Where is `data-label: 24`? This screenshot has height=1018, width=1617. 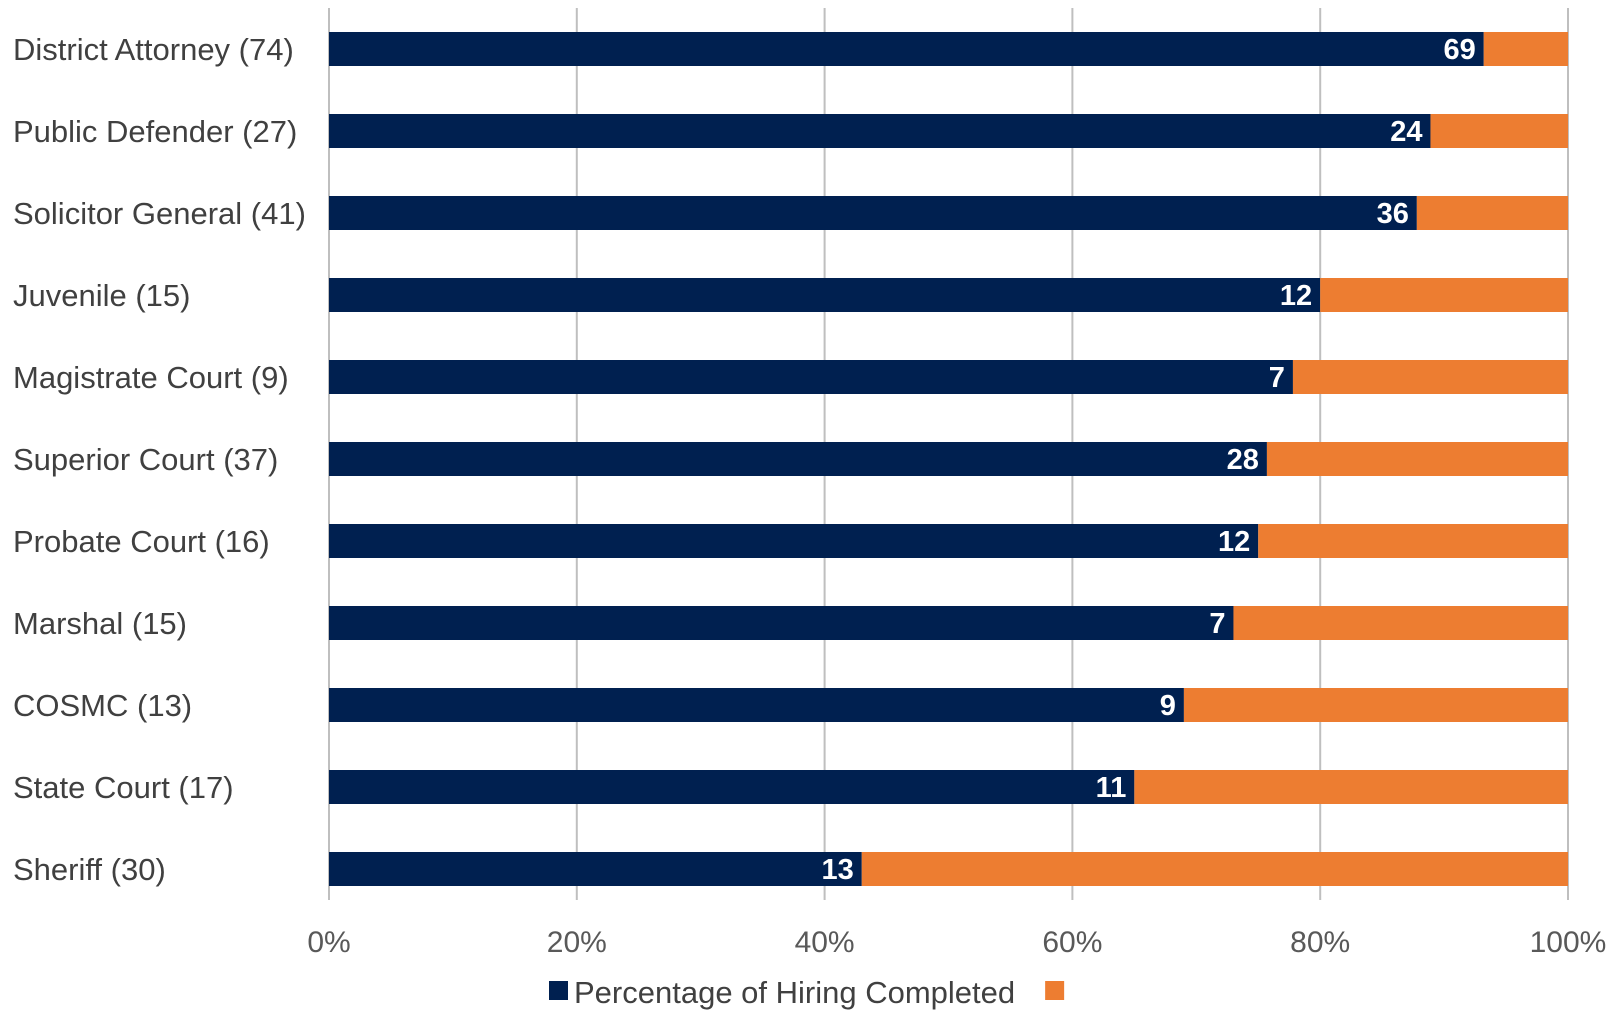
data-label: 24 is located at coordinates (1406, 132).